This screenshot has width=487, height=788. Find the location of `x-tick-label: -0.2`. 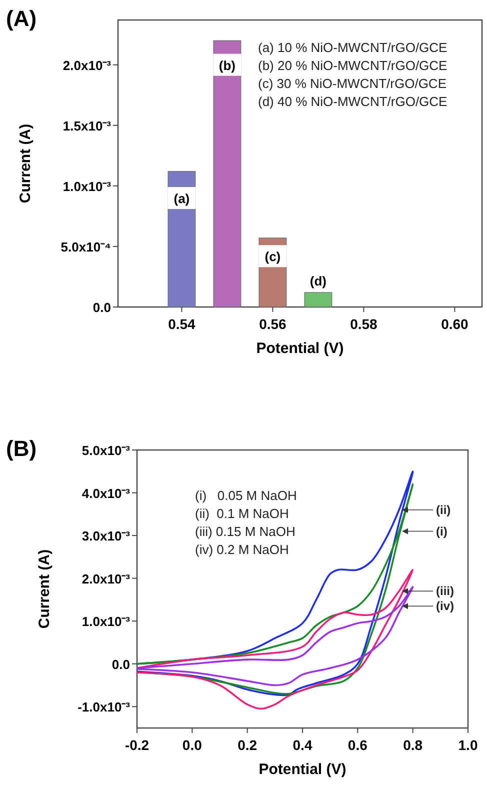

x-tick-label: -0.2 is located at coordinates (137, 745).